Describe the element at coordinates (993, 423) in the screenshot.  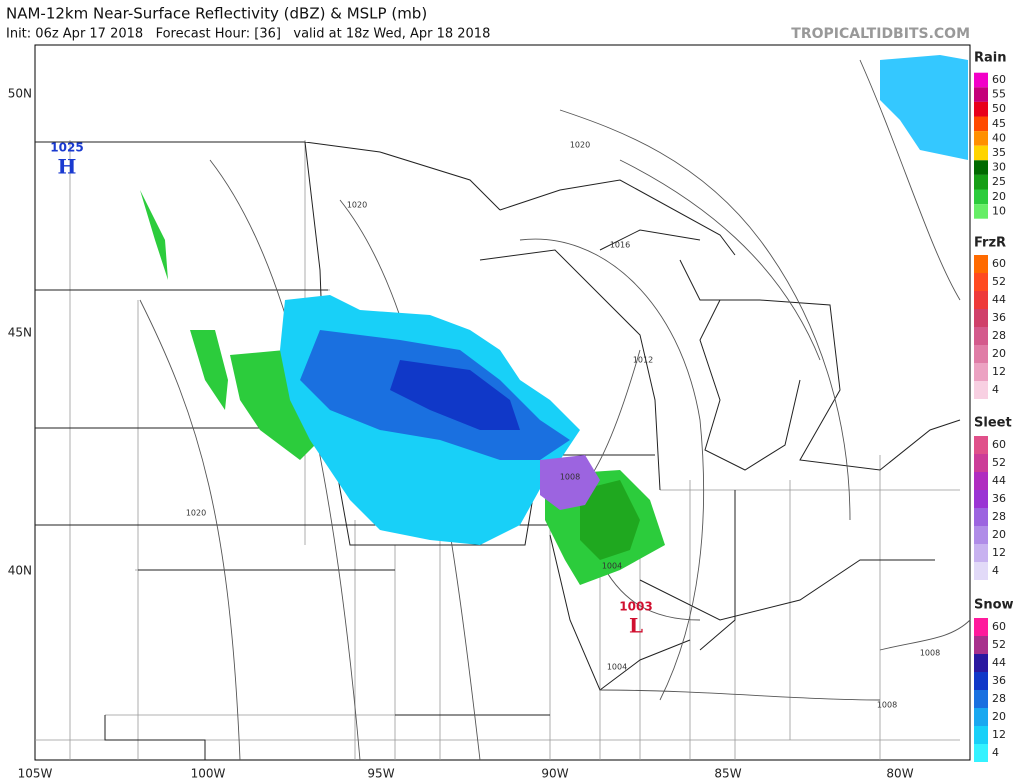
I see `legend-title: Sleet` at that location.